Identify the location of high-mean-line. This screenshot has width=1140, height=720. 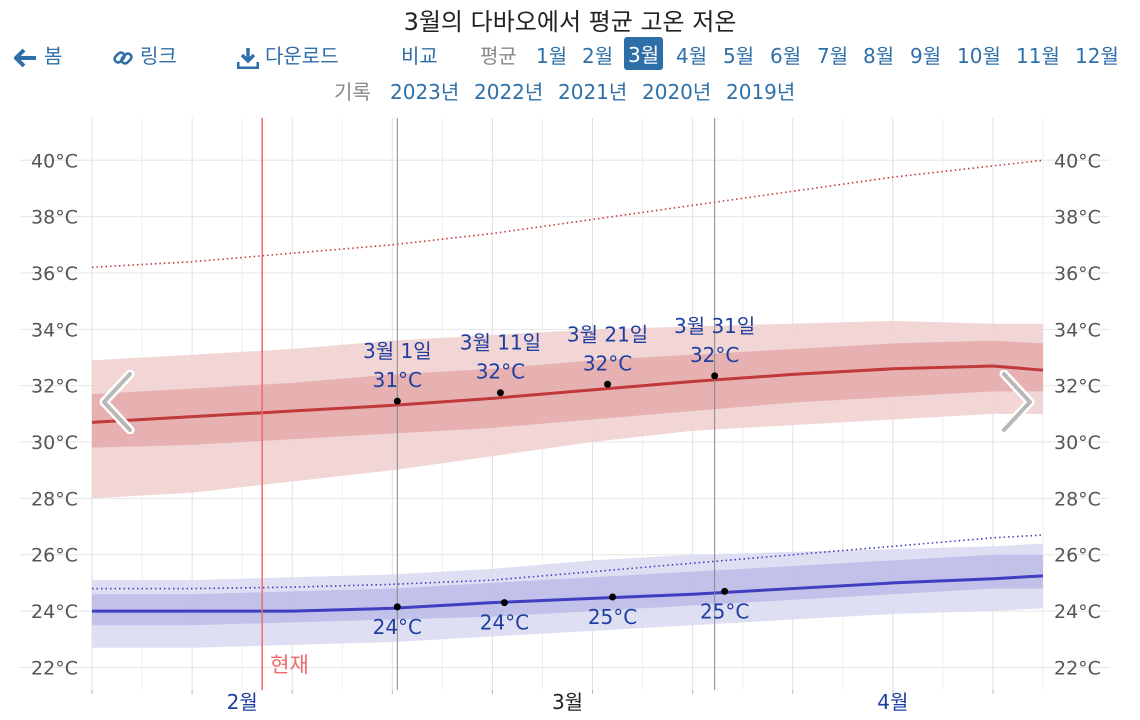
(567, 394).